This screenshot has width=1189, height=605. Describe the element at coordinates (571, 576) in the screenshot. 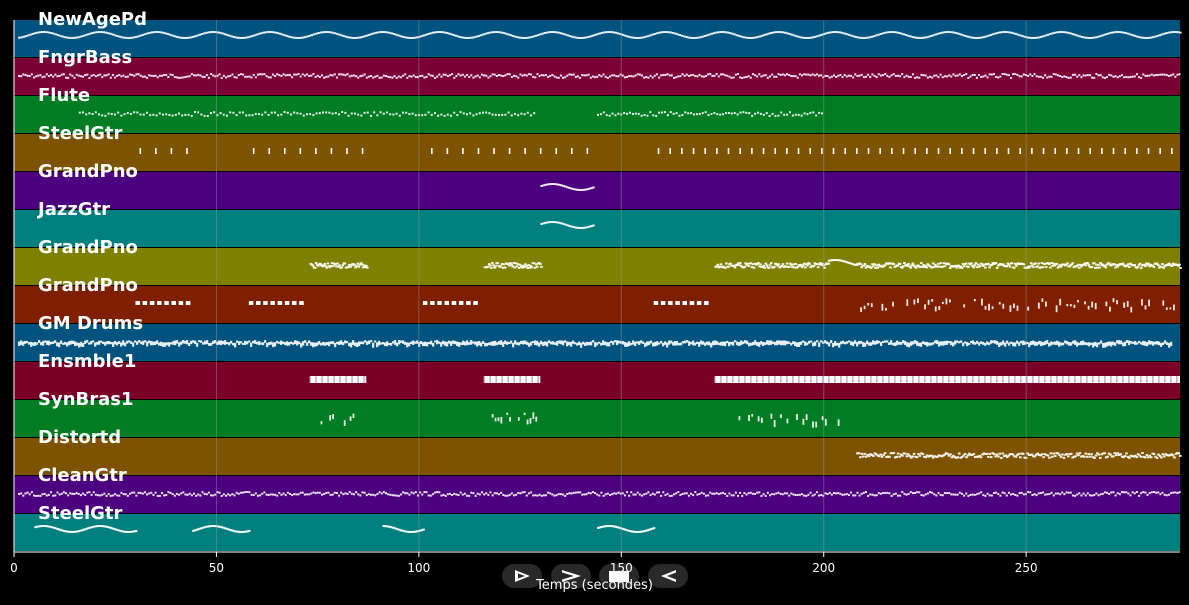

I see `next-button` at that location.